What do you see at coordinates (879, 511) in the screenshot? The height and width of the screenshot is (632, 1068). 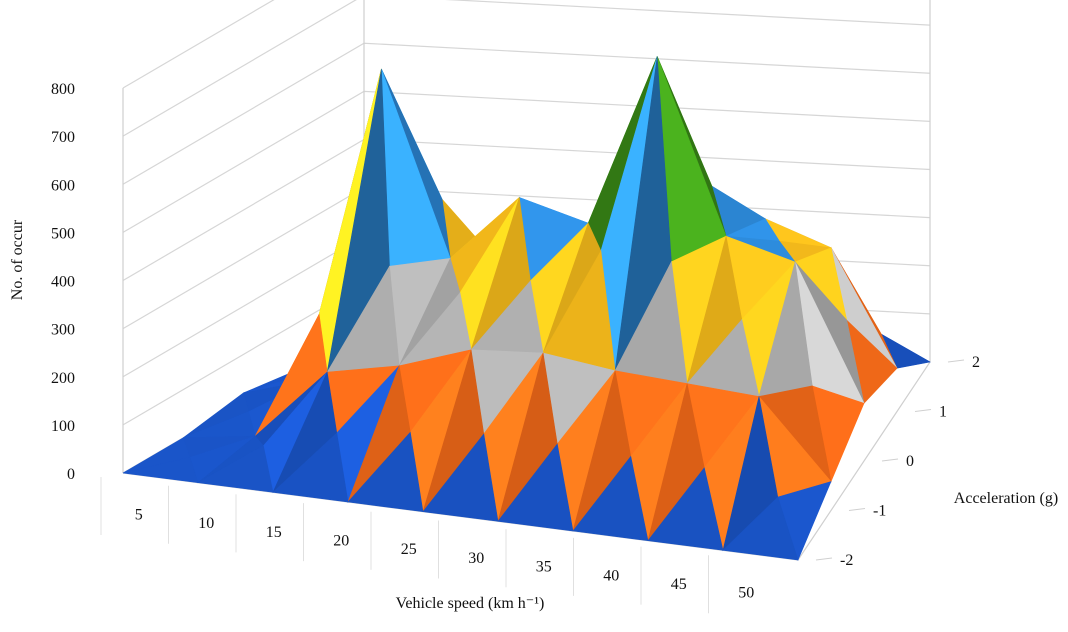 I see `y-tick-label: -1` at bounding box center [879, 511].